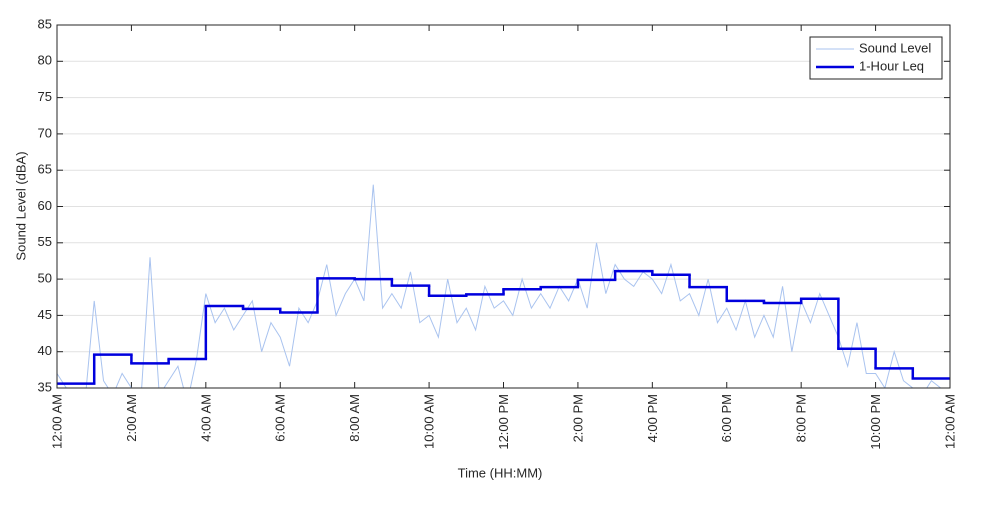 This screenshot has height=505, width=1000. I want to click on x-tick-label: 2:00 PM, so click(577, 418).